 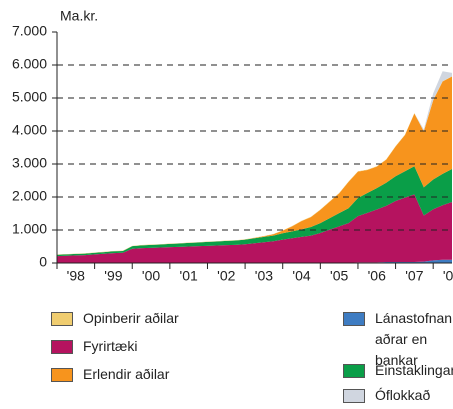 I want to click on legend-label: Einstaklingar, so click(x=414, y=370).